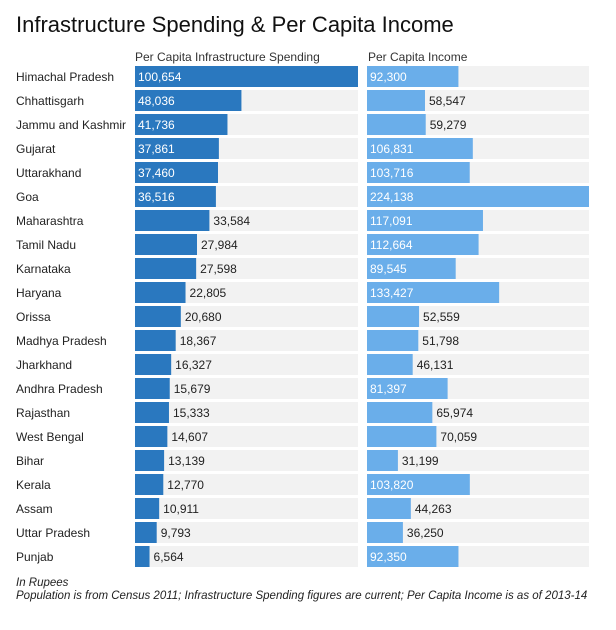 The image size is (616, 630). Describe the element at coordinates (43, 269) in the screenshot. I see `category-label: Karnataka` at that location.